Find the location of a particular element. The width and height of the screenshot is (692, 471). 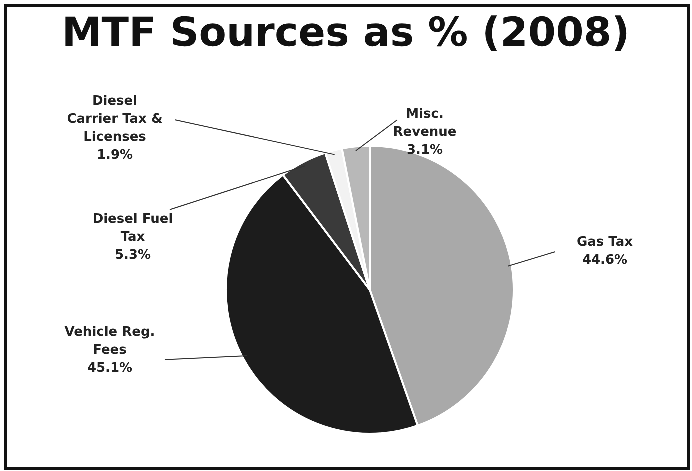

slice-label: Gas Tax is located at coordinates (605, 242).